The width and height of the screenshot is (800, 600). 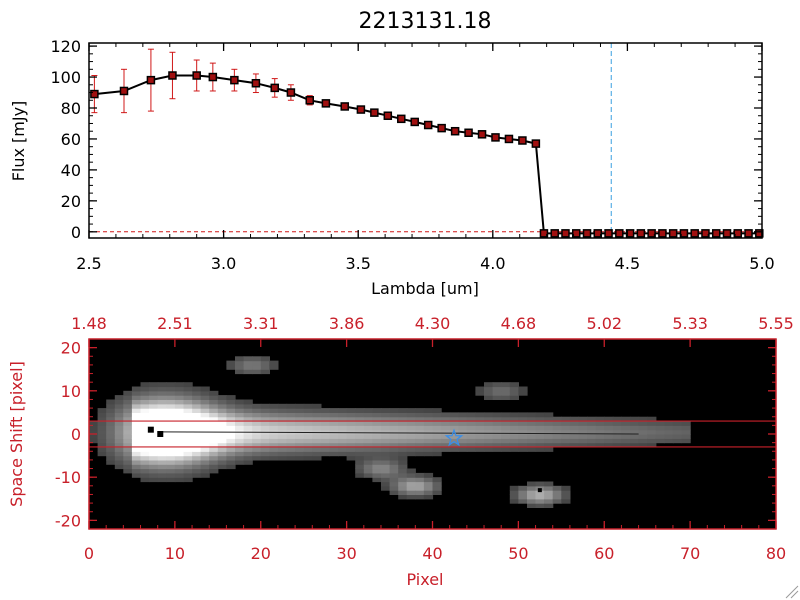 I want to click on resize-grip-icon, so click(x=792, y=592).